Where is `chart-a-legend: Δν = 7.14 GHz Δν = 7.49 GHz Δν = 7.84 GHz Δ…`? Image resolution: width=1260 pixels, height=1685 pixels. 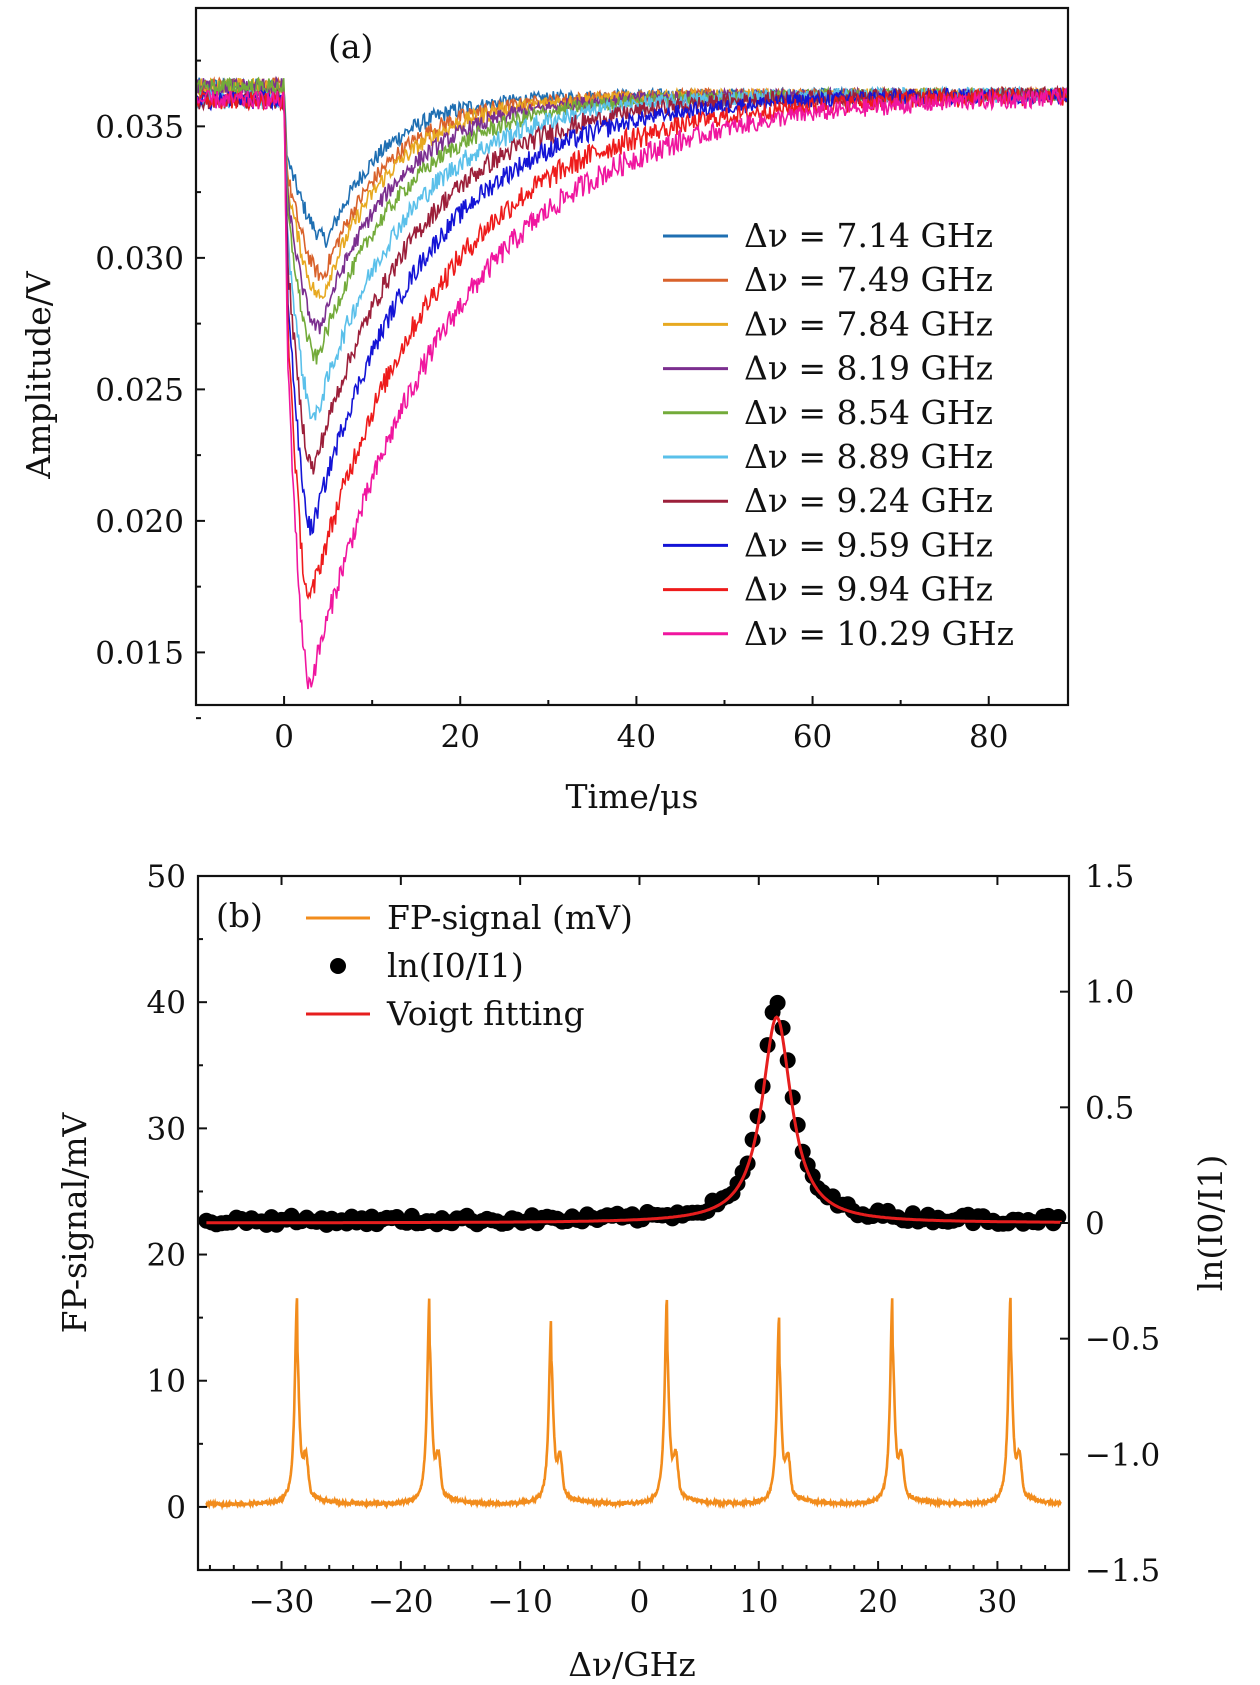
chart-a-legend: Δν = 7.14 GHz Δν = 7.49 GHz Δν = 7.84 GHz Δ… is located at coordinates (838, 434).